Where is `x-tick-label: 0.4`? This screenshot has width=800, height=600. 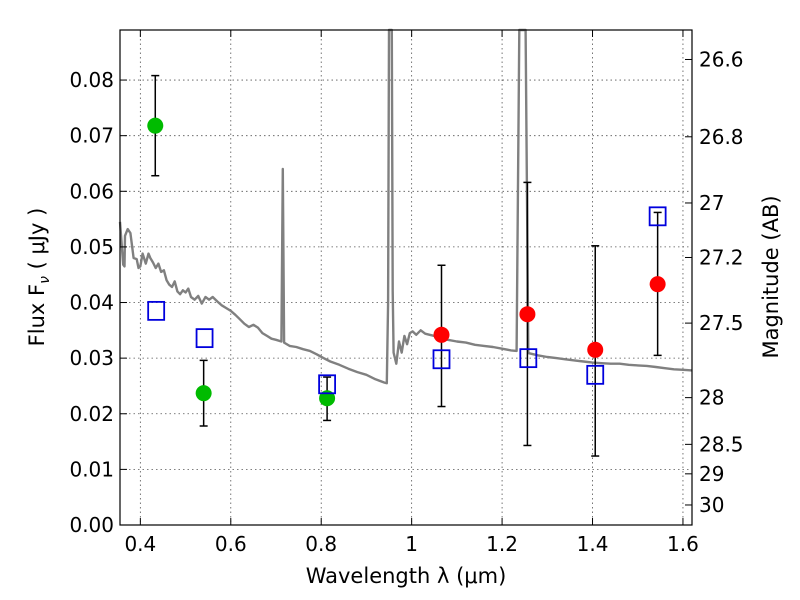
x-tick-label: 0.4 is located at coordinates (140, 544).